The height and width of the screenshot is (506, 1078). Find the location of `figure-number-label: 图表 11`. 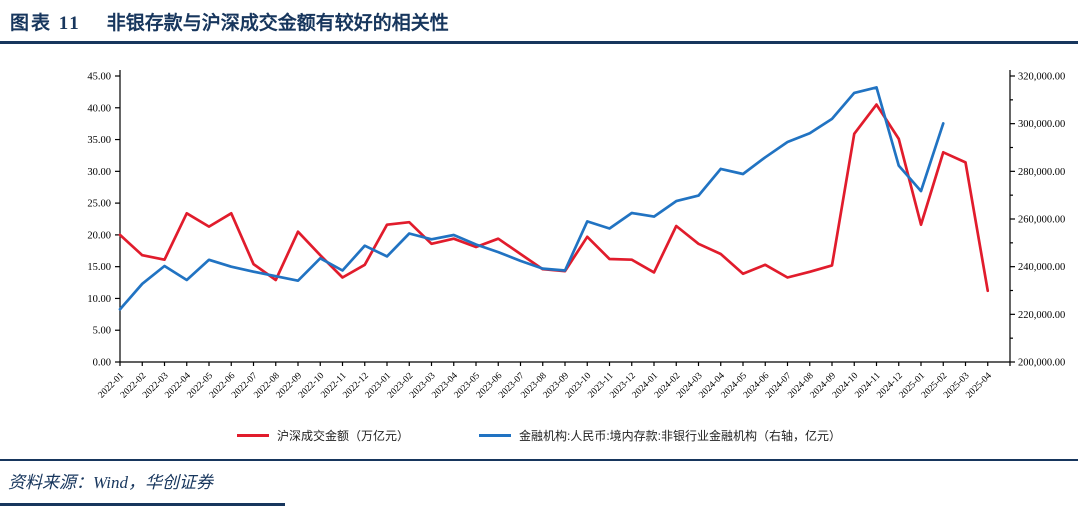

figure-number-label: 图表 11 is located at coordinates (45, 23).